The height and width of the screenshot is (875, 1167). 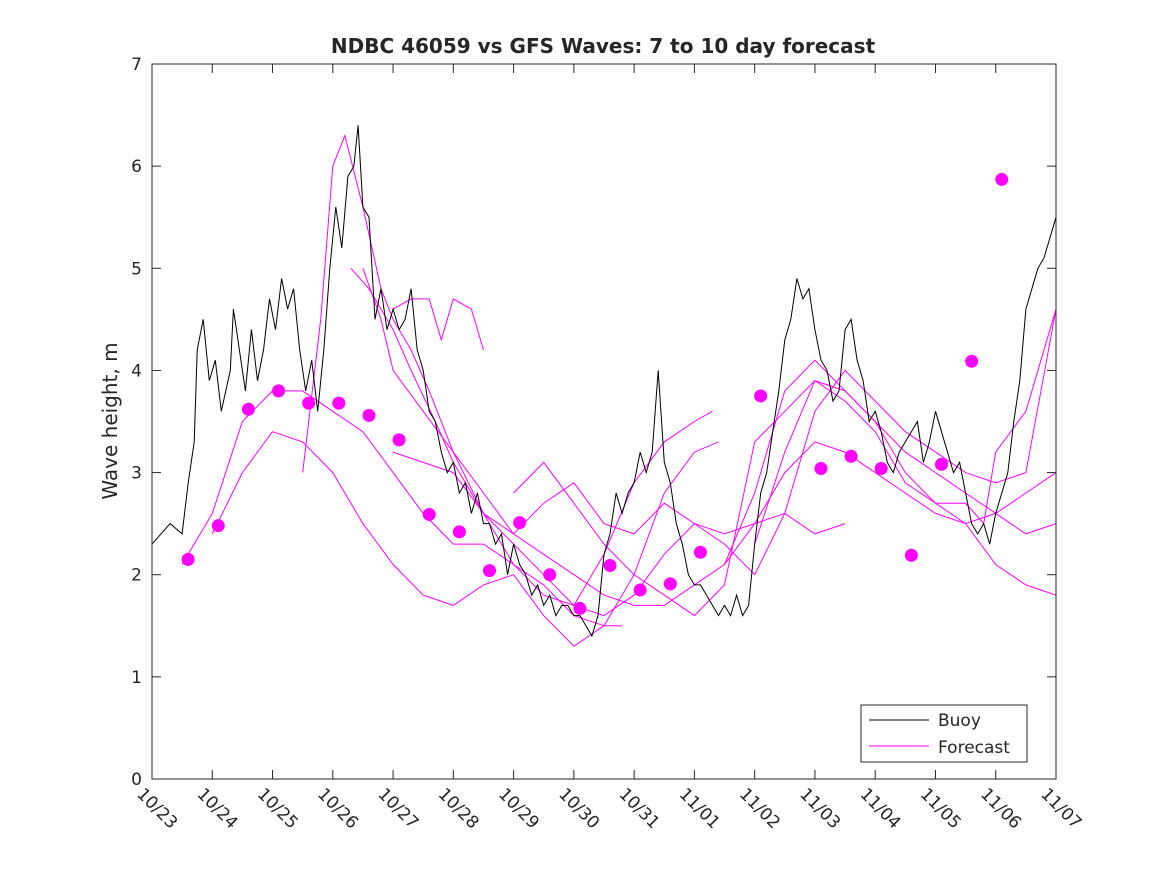 I want to click on legend-buoy-label: Buoy, so click(x=959, y=721).